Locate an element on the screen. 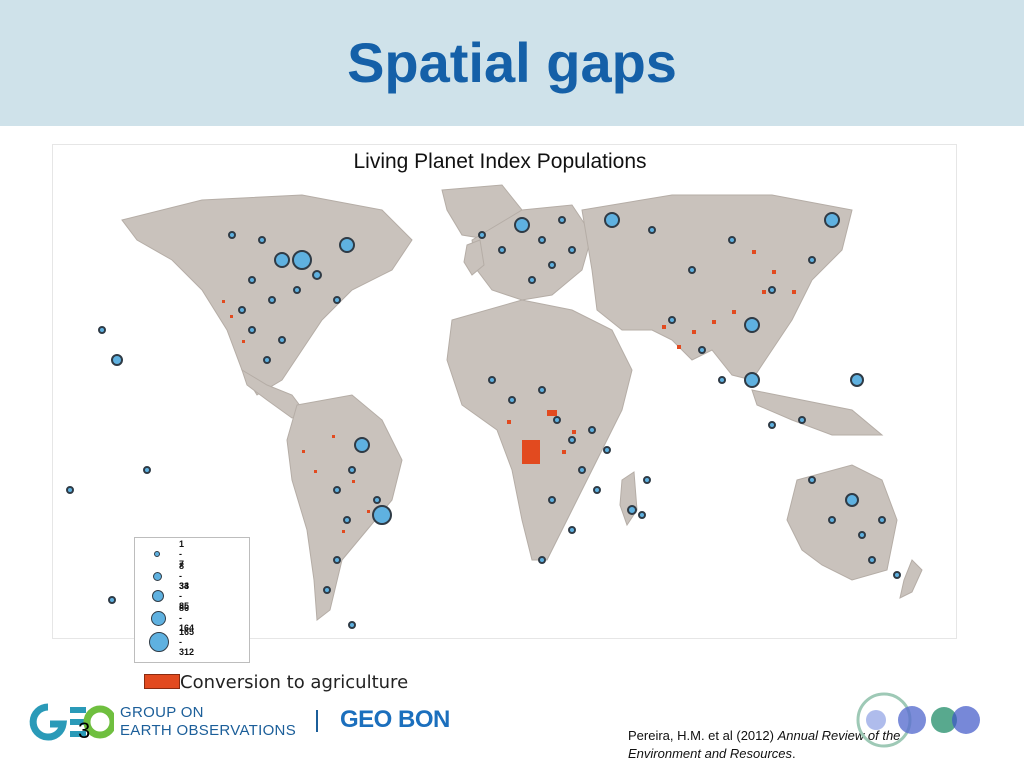 The height and width of the screenshot is (768, 1024). africa is located at coordinates (539, 430).